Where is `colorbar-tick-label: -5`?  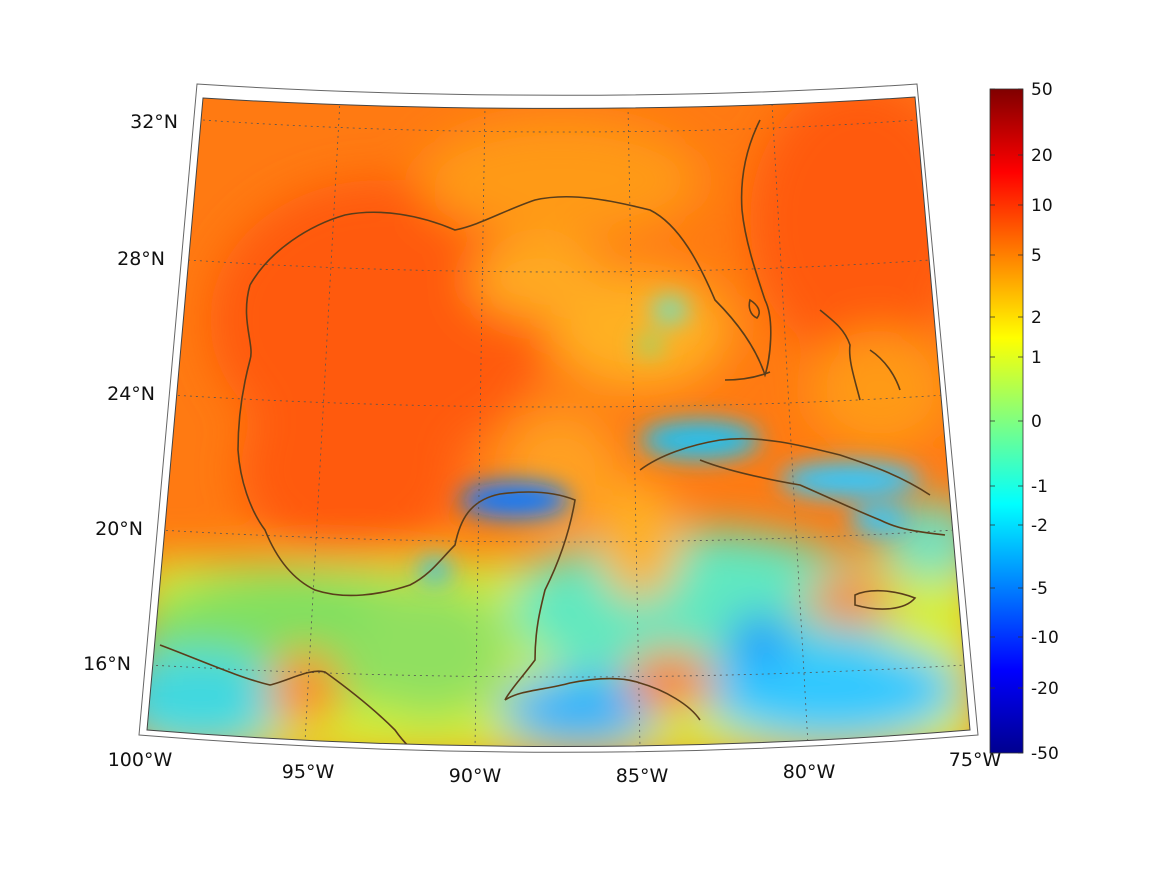 colorbar-tick-label: -5 is located at coordinates (1039, 589).